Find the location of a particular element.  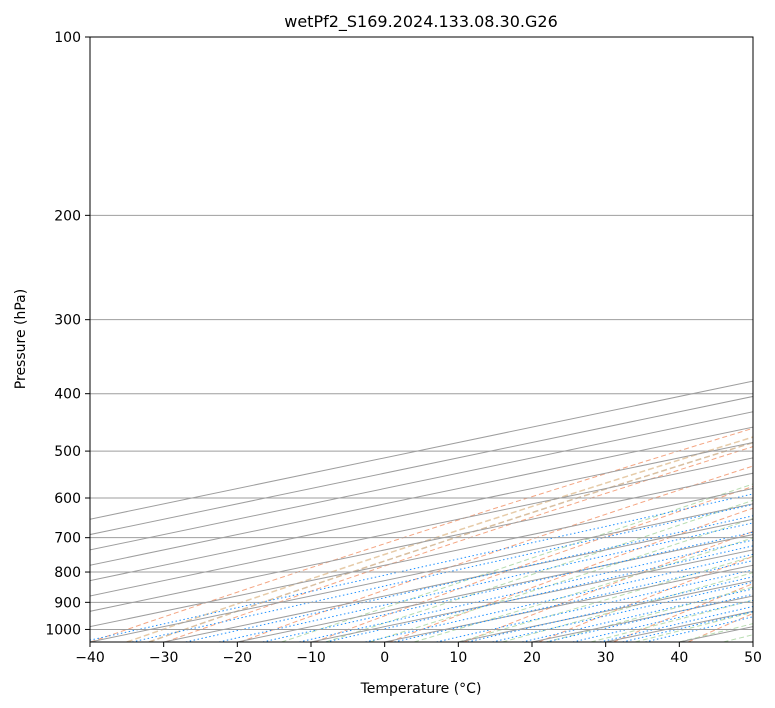

x-tick-label: −10 is located at coordinates (311, 658).